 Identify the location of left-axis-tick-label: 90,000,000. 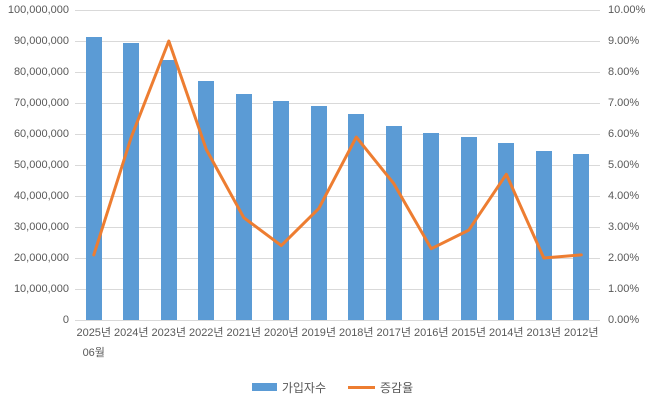
(41, 41).